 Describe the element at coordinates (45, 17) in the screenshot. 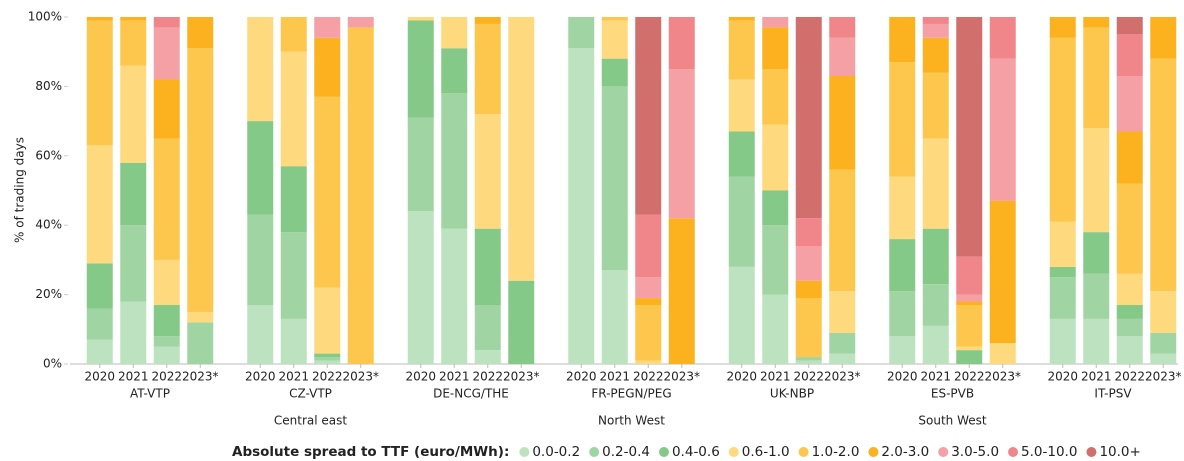

I see `y-tick-label: 100%` at that location.